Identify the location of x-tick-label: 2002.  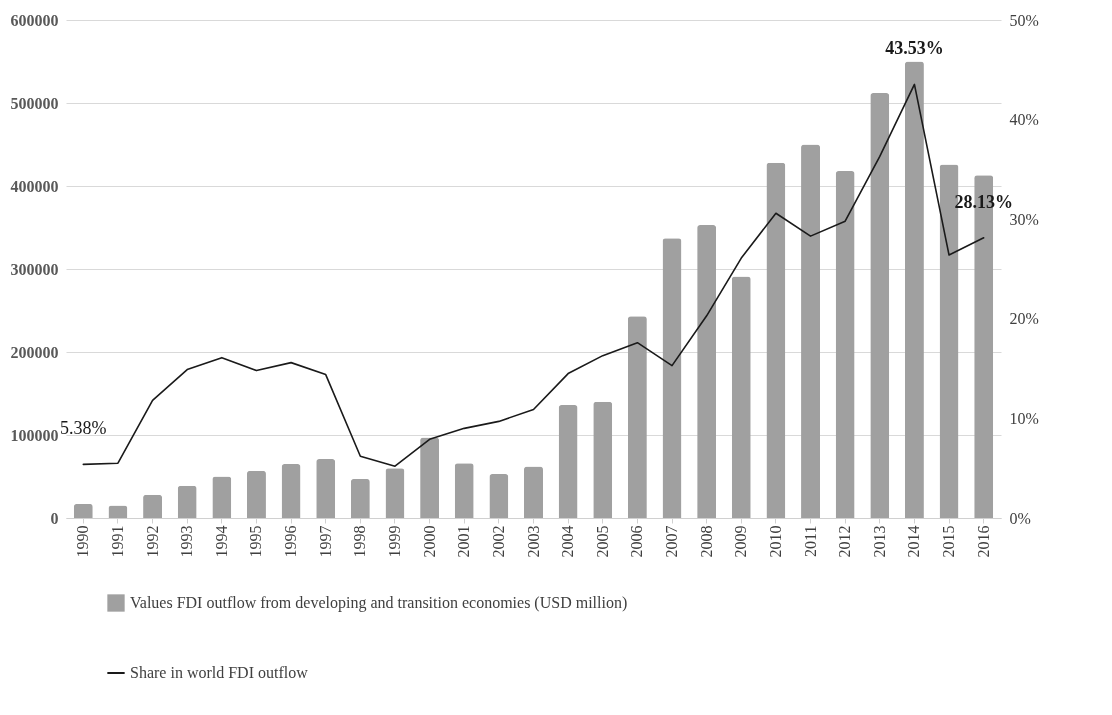
(498, 541).